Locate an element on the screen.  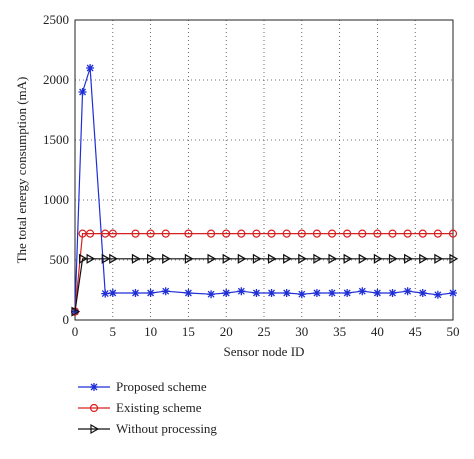
y-tick-label: 500 is located at coordinates (60, 259).